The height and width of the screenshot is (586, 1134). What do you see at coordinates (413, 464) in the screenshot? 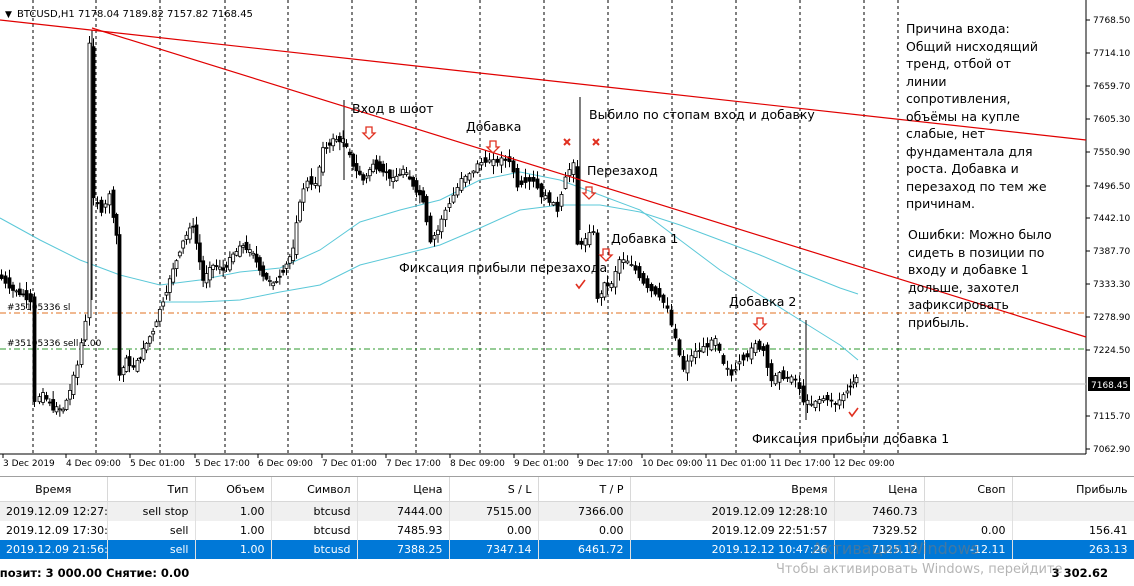
I see `time-tick-label: 7 Dec 17:00` at bounding box center [413, 464].